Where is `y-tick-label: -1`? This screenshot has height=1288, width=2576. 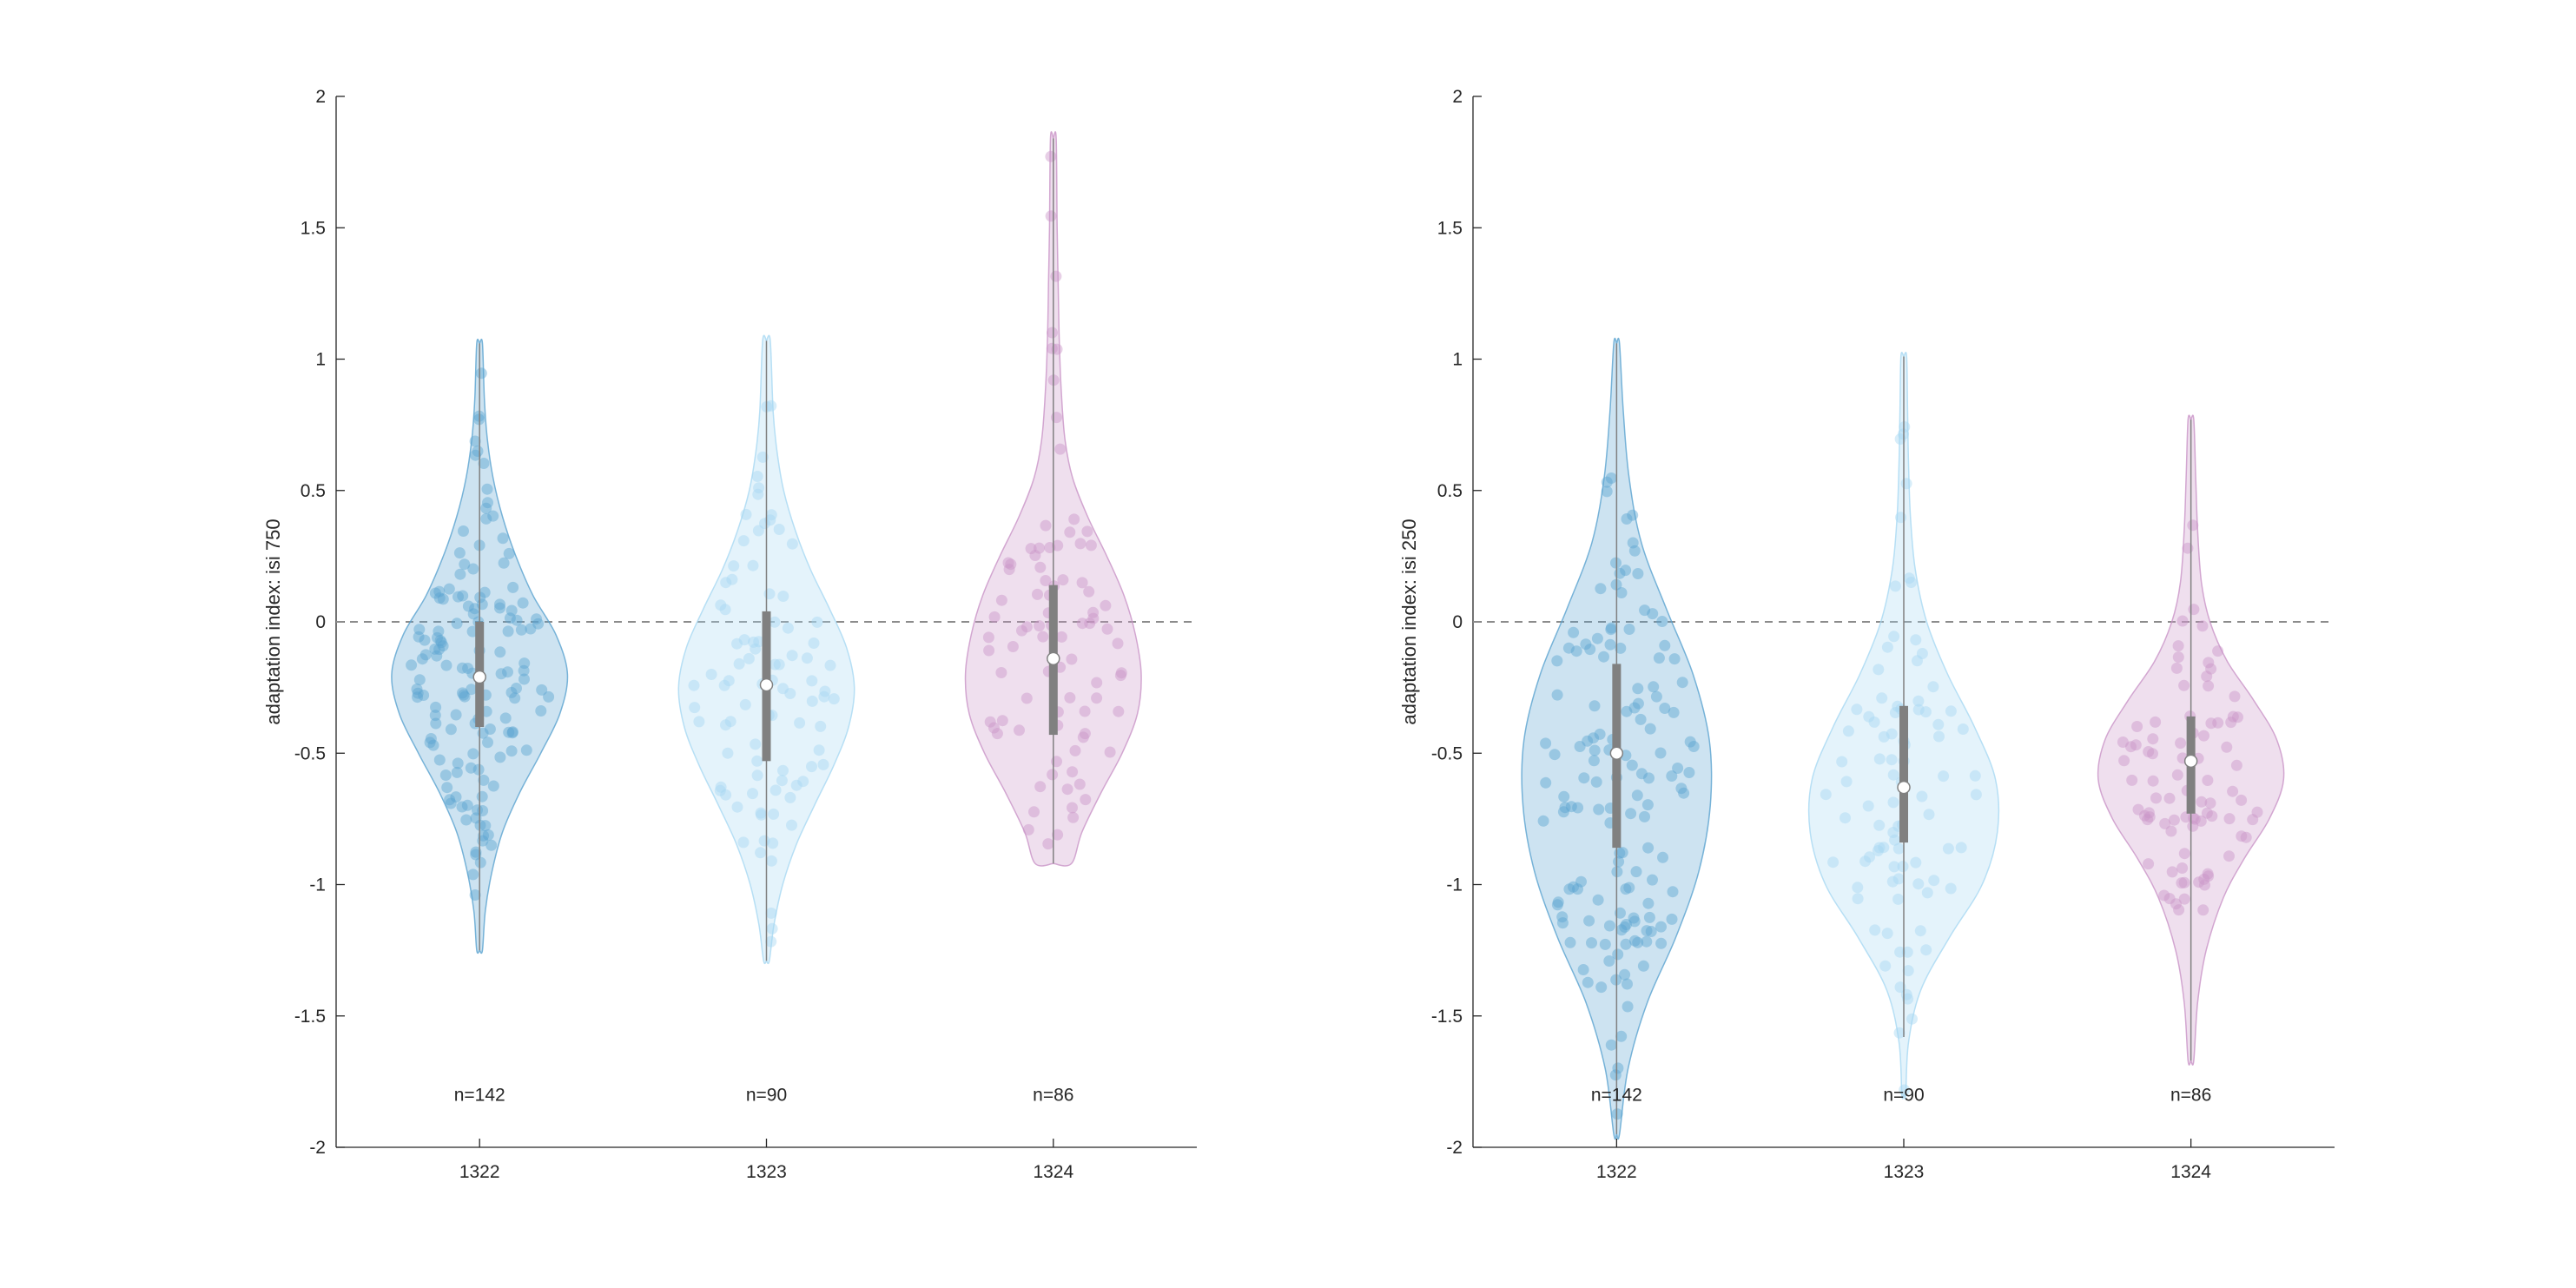 y-tick-label: -1 is located at coordinates (317, 885).